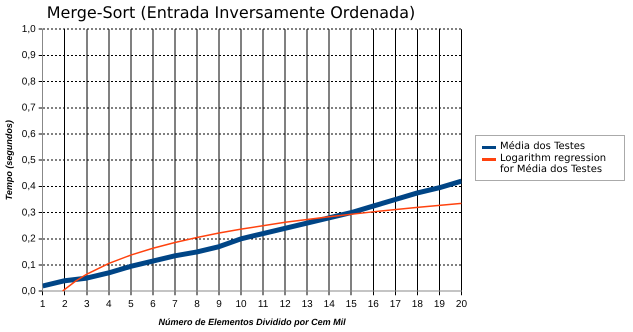 The height and width of the screenshot is (332, 633). I want to click on x-tick-label: 17, so click(396, 304).